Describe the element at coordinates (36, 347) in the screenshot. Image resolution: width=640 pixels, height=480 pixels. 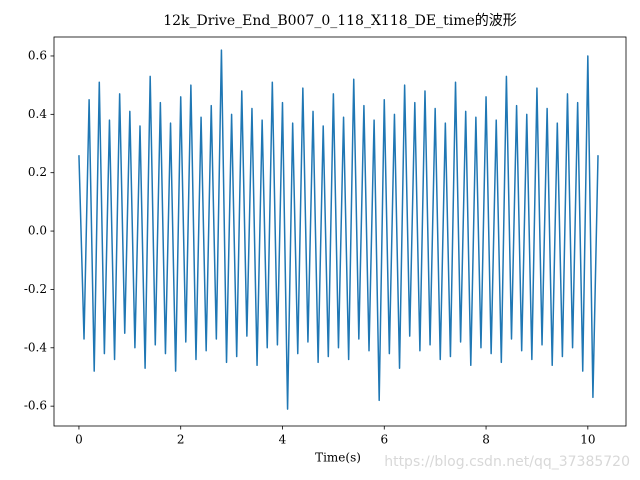
I see `y-tick-label: -0.4` at that location.